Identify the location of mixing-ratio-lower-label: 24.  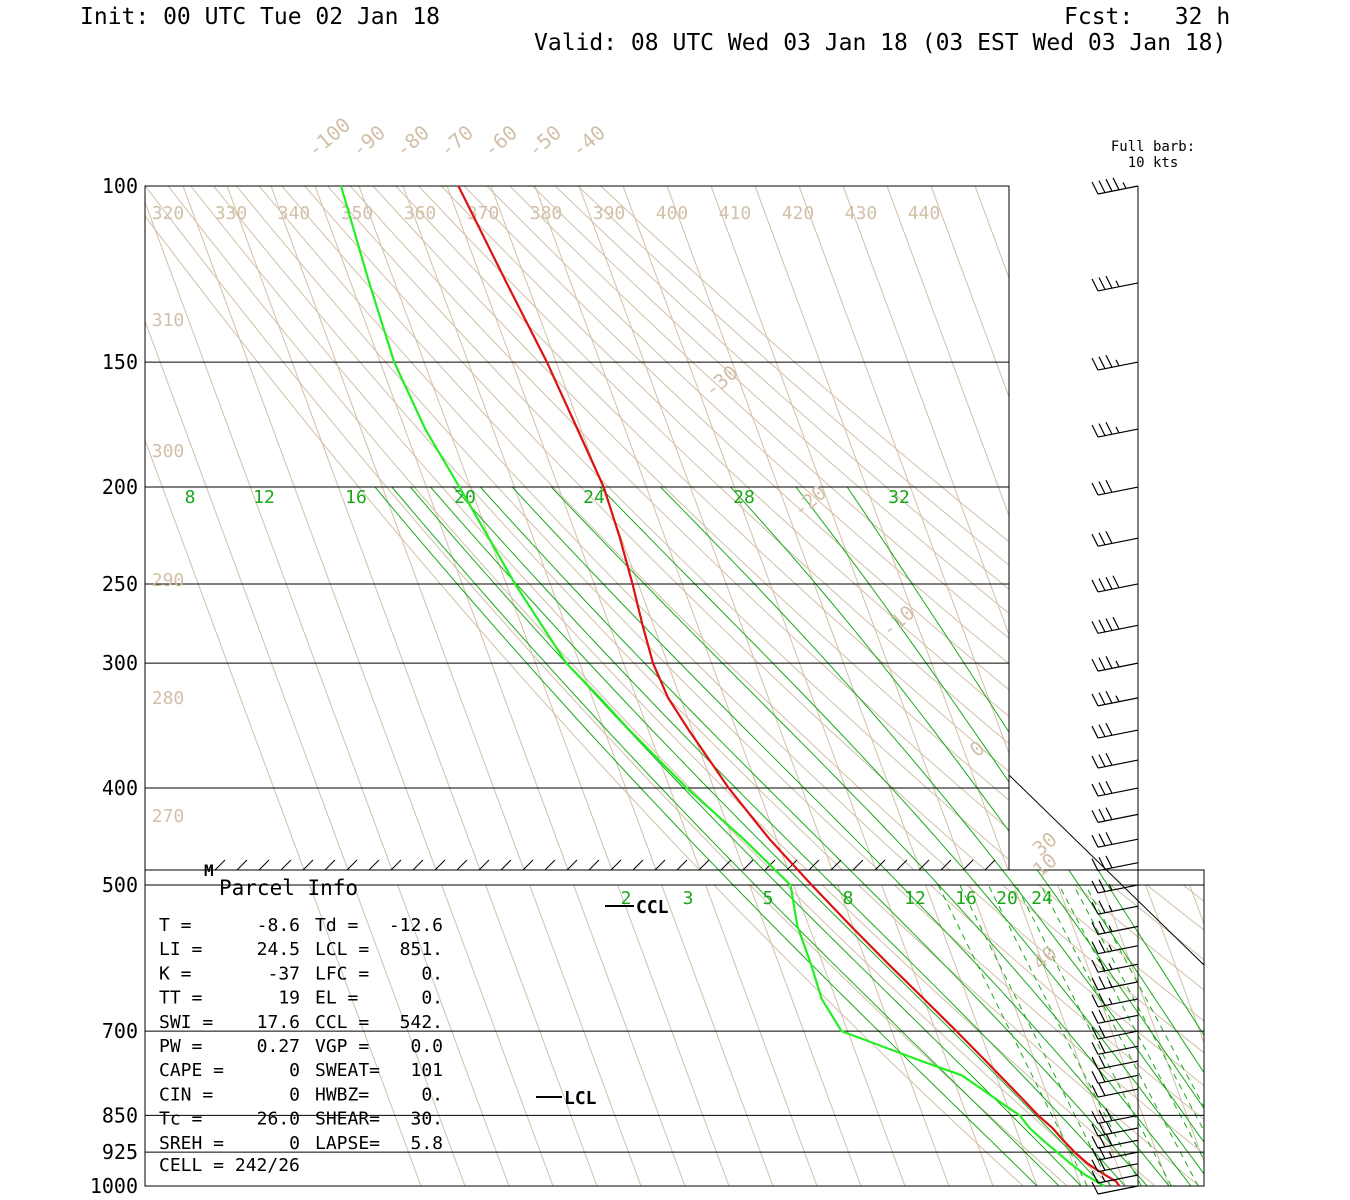
(1042, 898).